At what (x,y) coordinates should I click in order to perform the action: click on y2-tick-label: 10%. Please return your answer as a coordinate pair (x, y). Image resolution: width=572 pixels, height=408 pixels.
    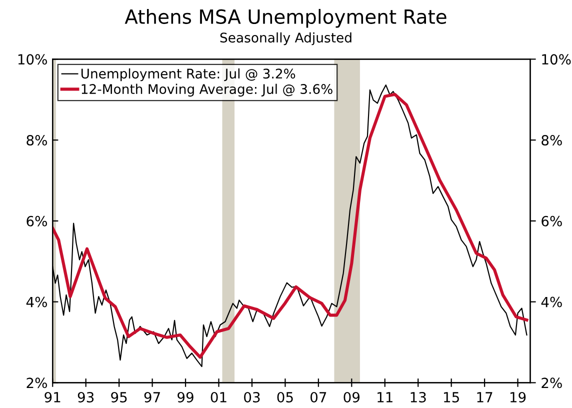
    Looking at the image, I should click on (556, 59).